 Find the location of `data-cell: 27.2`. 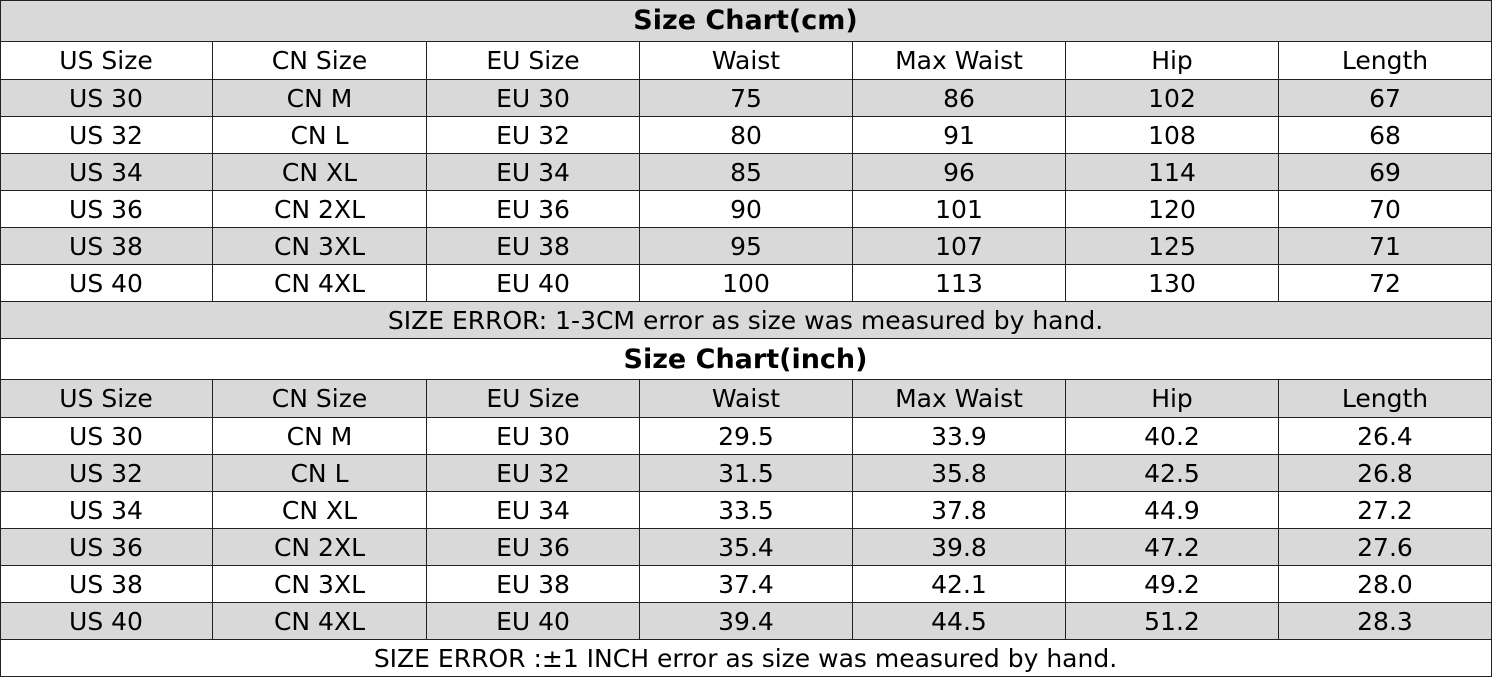

data-cell: 27.2 is located at coordinates (1385, 510).